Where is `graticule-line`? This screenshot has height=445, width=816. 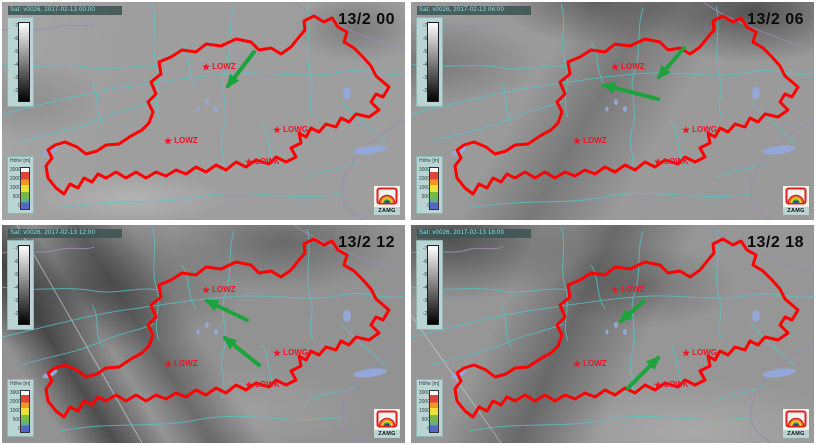
graticule-line is located at coordinates (79, 334).